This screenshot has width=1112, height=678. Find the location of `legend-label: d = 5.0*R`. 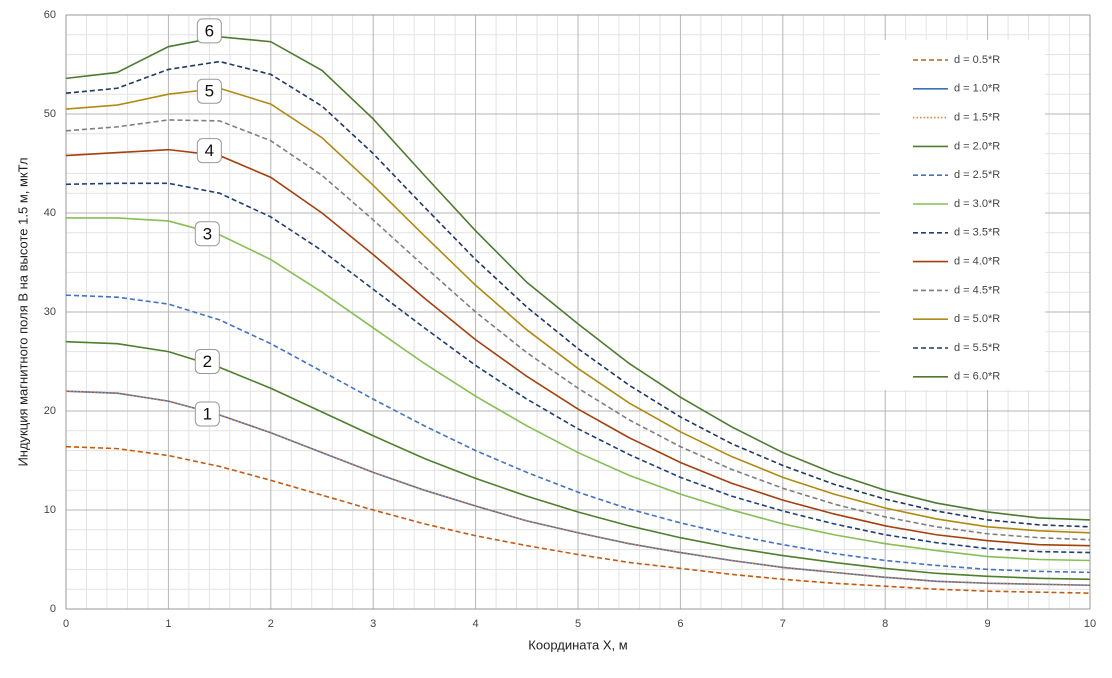

legend-label: d = 5.0*R is located at coordinates (977, 319).